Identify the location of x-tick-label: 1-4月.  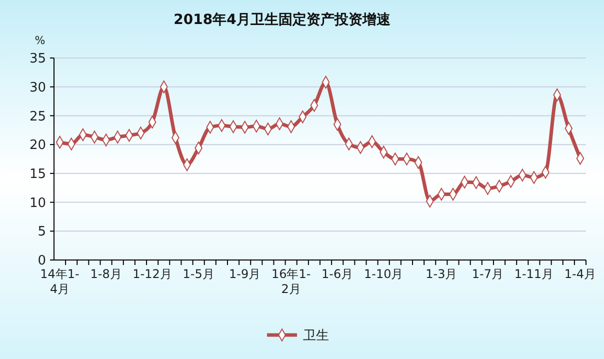
(580, 274).